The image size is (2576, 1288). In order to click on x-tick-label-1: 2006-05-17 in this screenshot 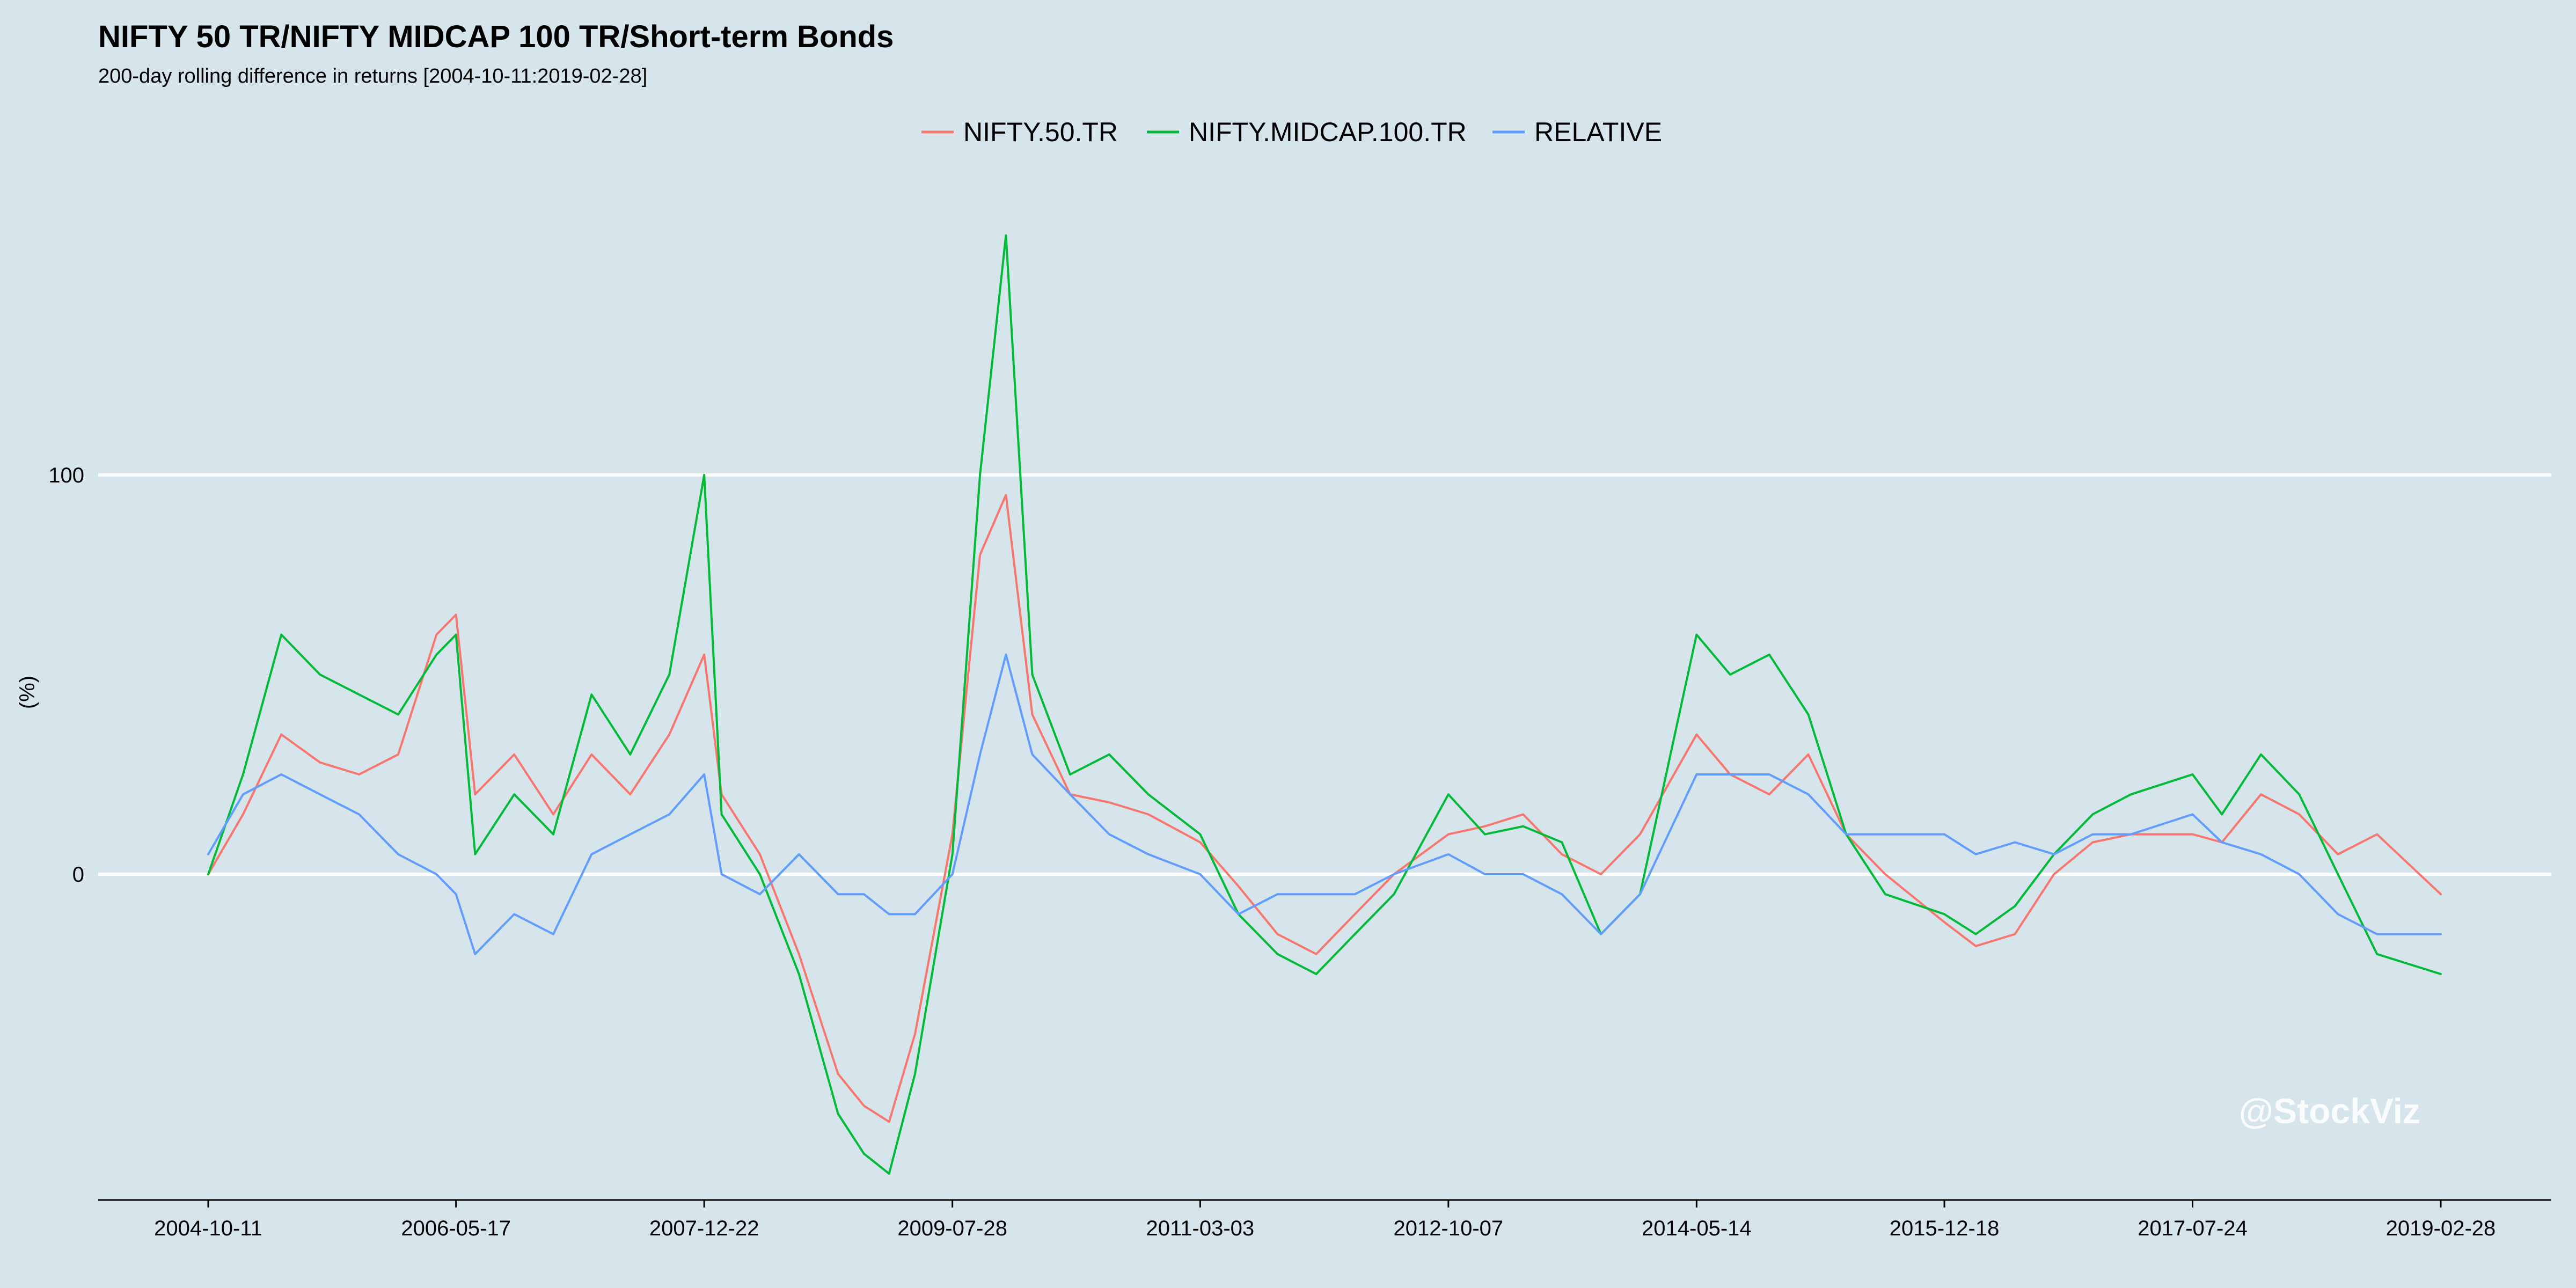, I will do `click(456, 1228)`.